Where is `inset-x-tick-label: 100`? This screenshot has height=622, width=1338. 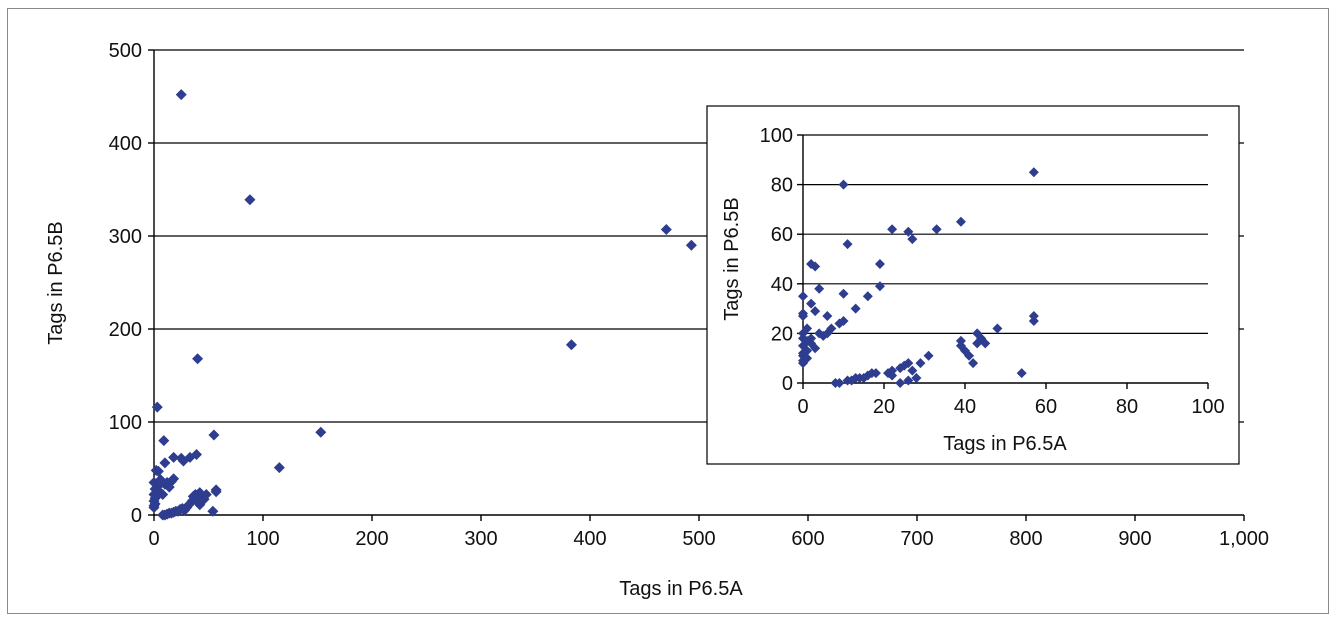
inset-x-tick-label: 100 is located at coordinates (1207, 407).